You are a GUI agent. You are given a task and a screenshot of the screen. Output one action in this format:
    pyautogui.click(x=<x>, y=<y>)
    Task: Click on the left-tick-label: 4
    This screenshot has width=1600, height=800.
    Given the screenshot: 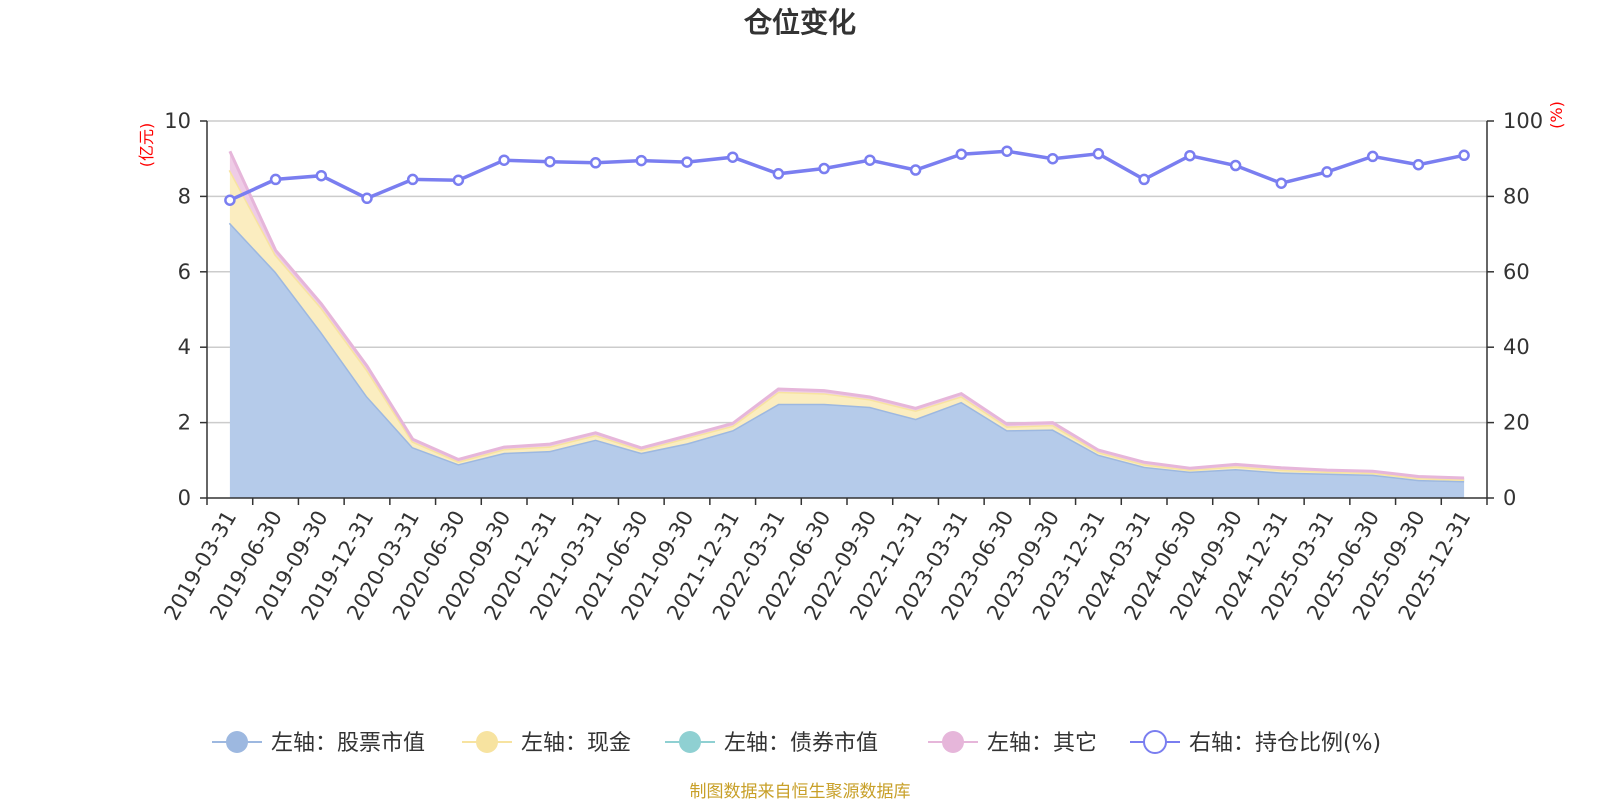 What is the action you would take?
    pyautogui.click(x=184, y=347)
    